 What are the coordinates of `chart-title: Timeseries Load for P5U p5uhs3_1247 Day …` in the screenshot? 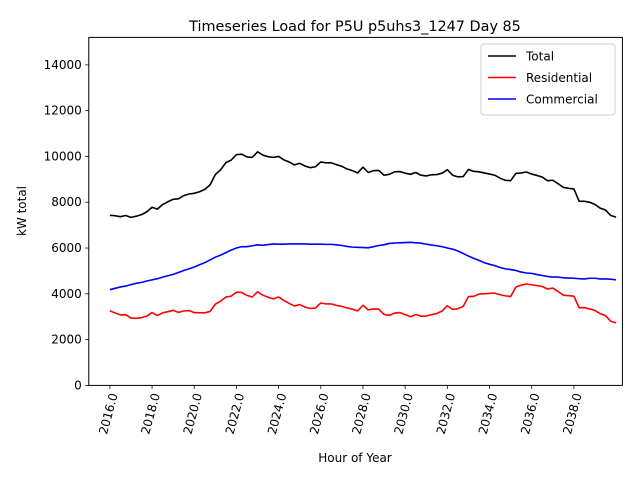 It's located at (354, 27).